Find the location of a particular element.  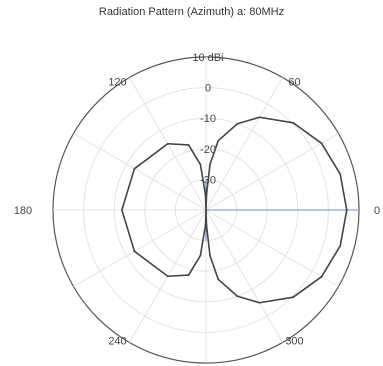

angular-tick-label: 180 is located at coordinates (23, 211).